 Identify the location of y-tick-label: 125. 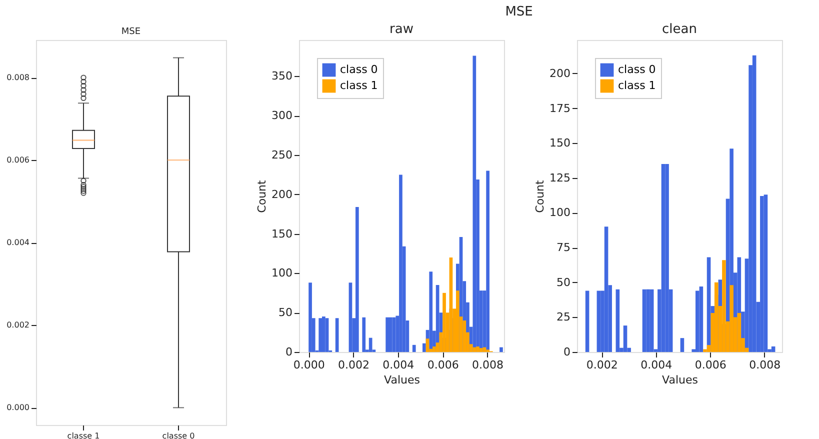
(560, 177).